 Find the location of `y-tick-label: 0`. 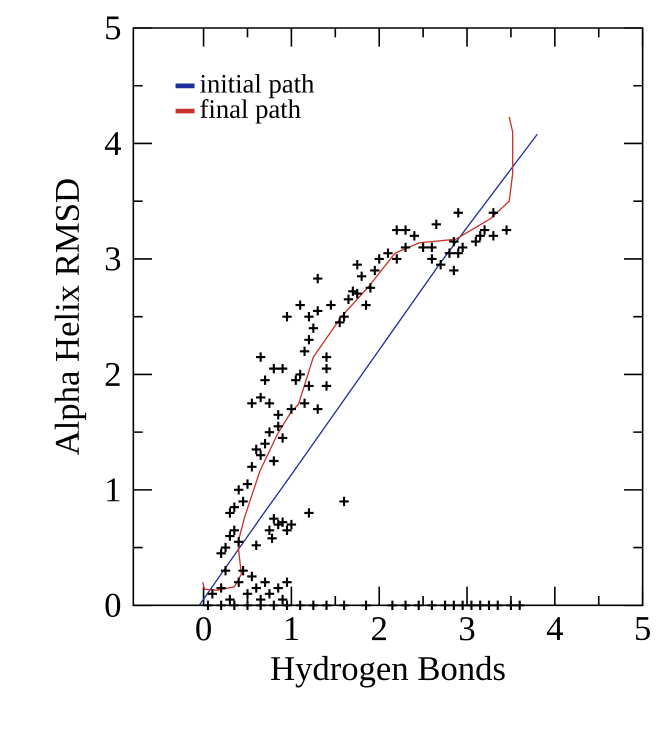

y-tick-label: 0 is located at coordinates (112, 606).